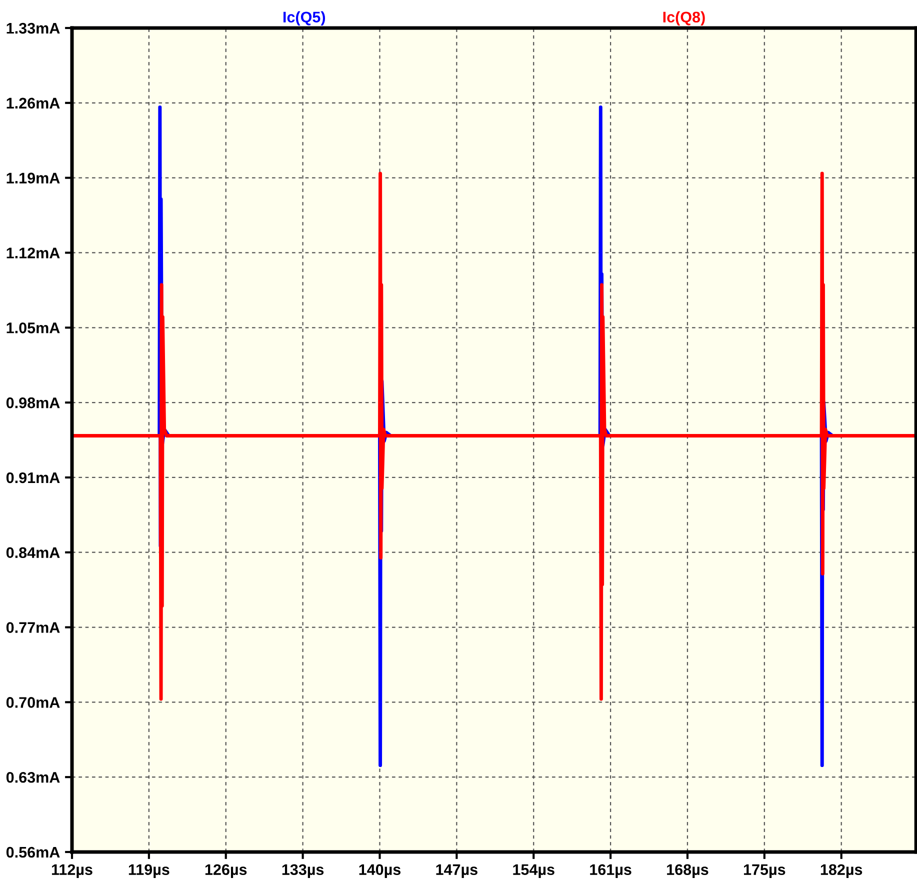  Describe the element at coordinates (457, 871) in the screenshot. I see `x-tick-label: 147µs` at that location.